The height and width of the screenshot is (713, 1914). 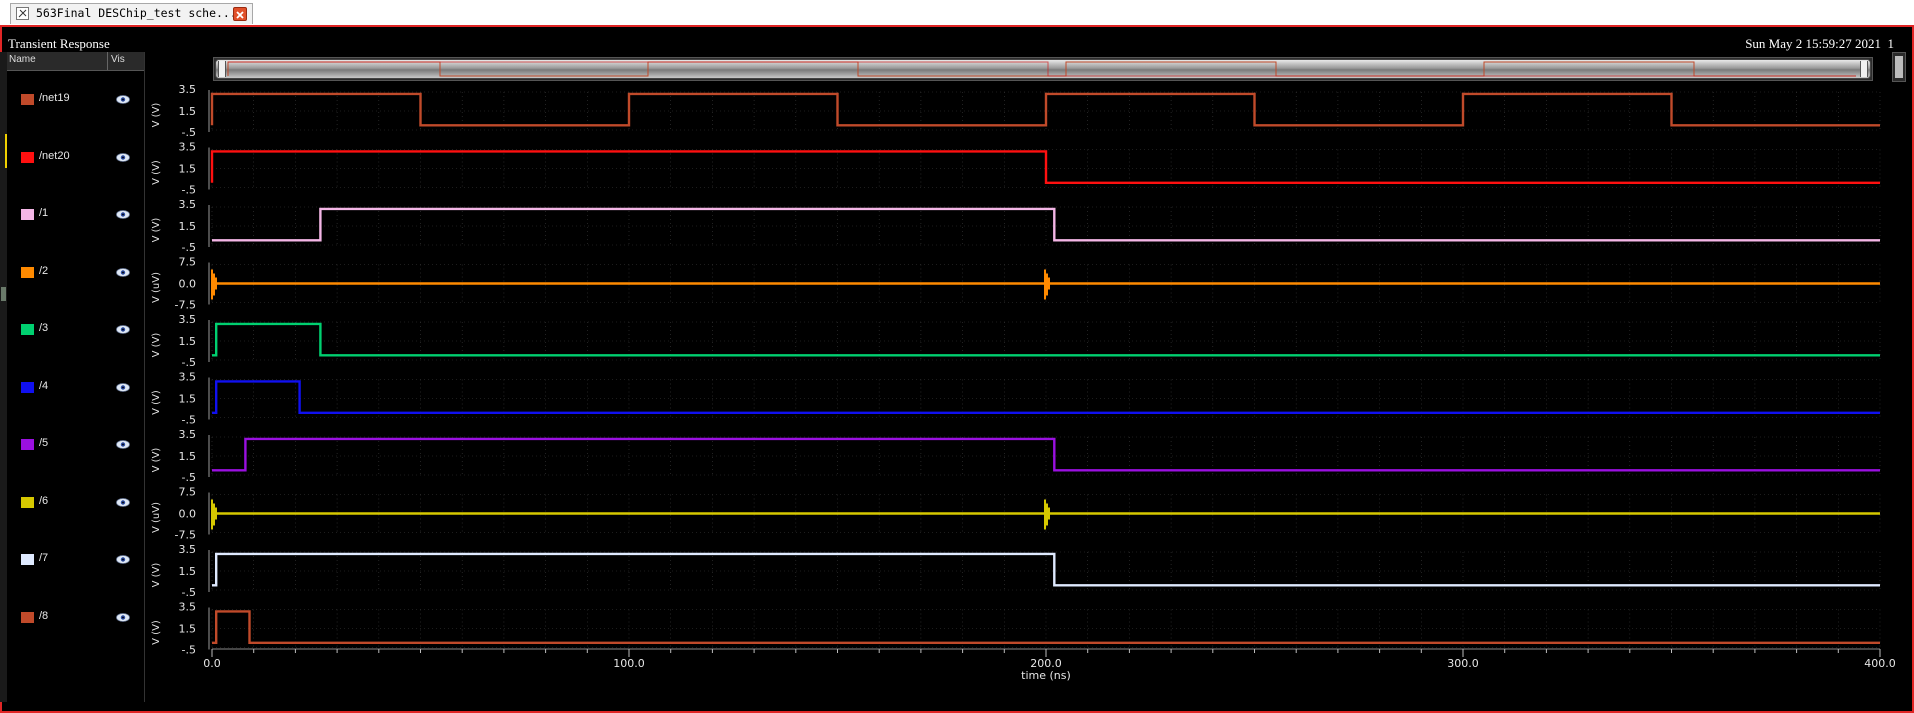 I want to click on name-column-header: Name, so click(x=22, y=59).